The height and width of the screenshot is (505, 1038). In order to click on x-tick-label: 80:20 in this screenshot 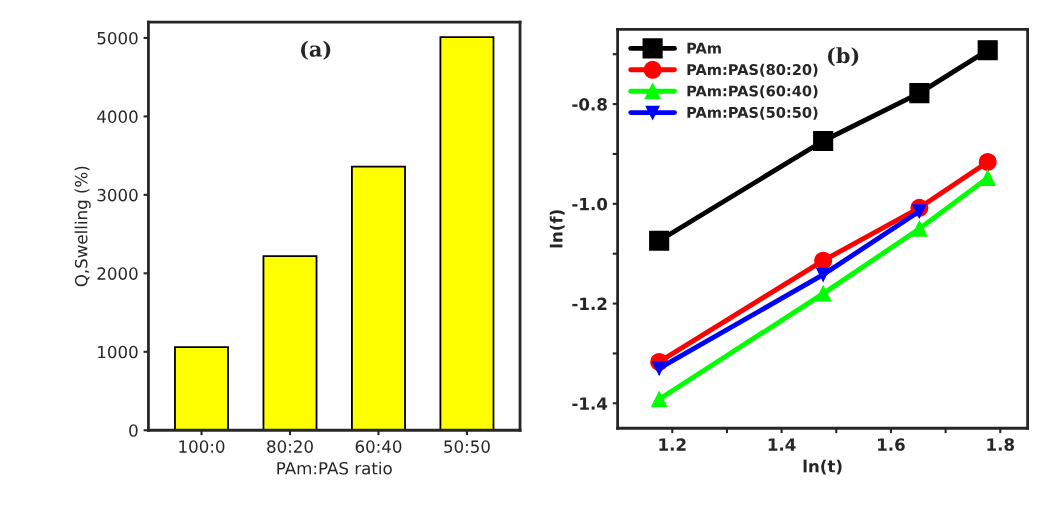, I will do `click(290, 446)`.